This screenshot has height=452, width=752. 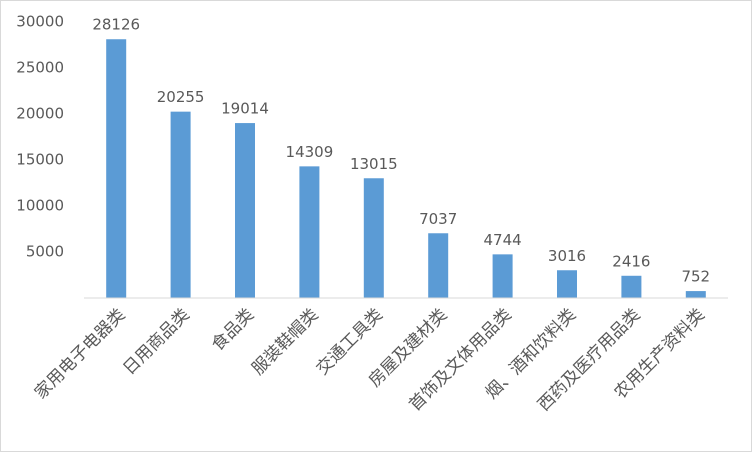 I want to click on value-label: 20255, so click(x=181, y=97).